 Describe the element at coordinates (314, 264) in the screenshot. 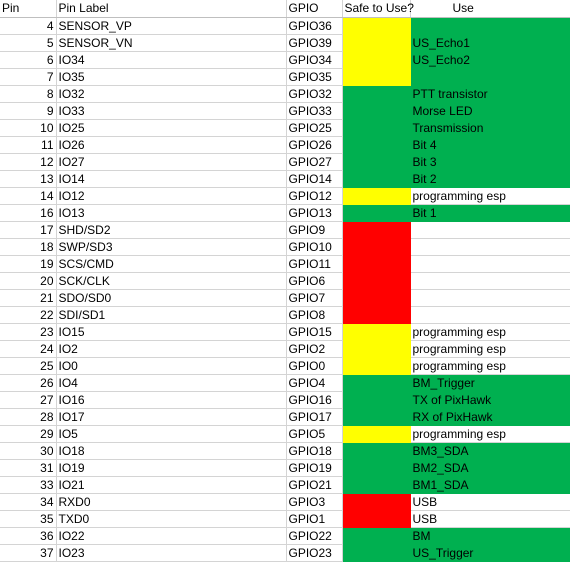

I see `gpio-cell: GPIO11` at that location.